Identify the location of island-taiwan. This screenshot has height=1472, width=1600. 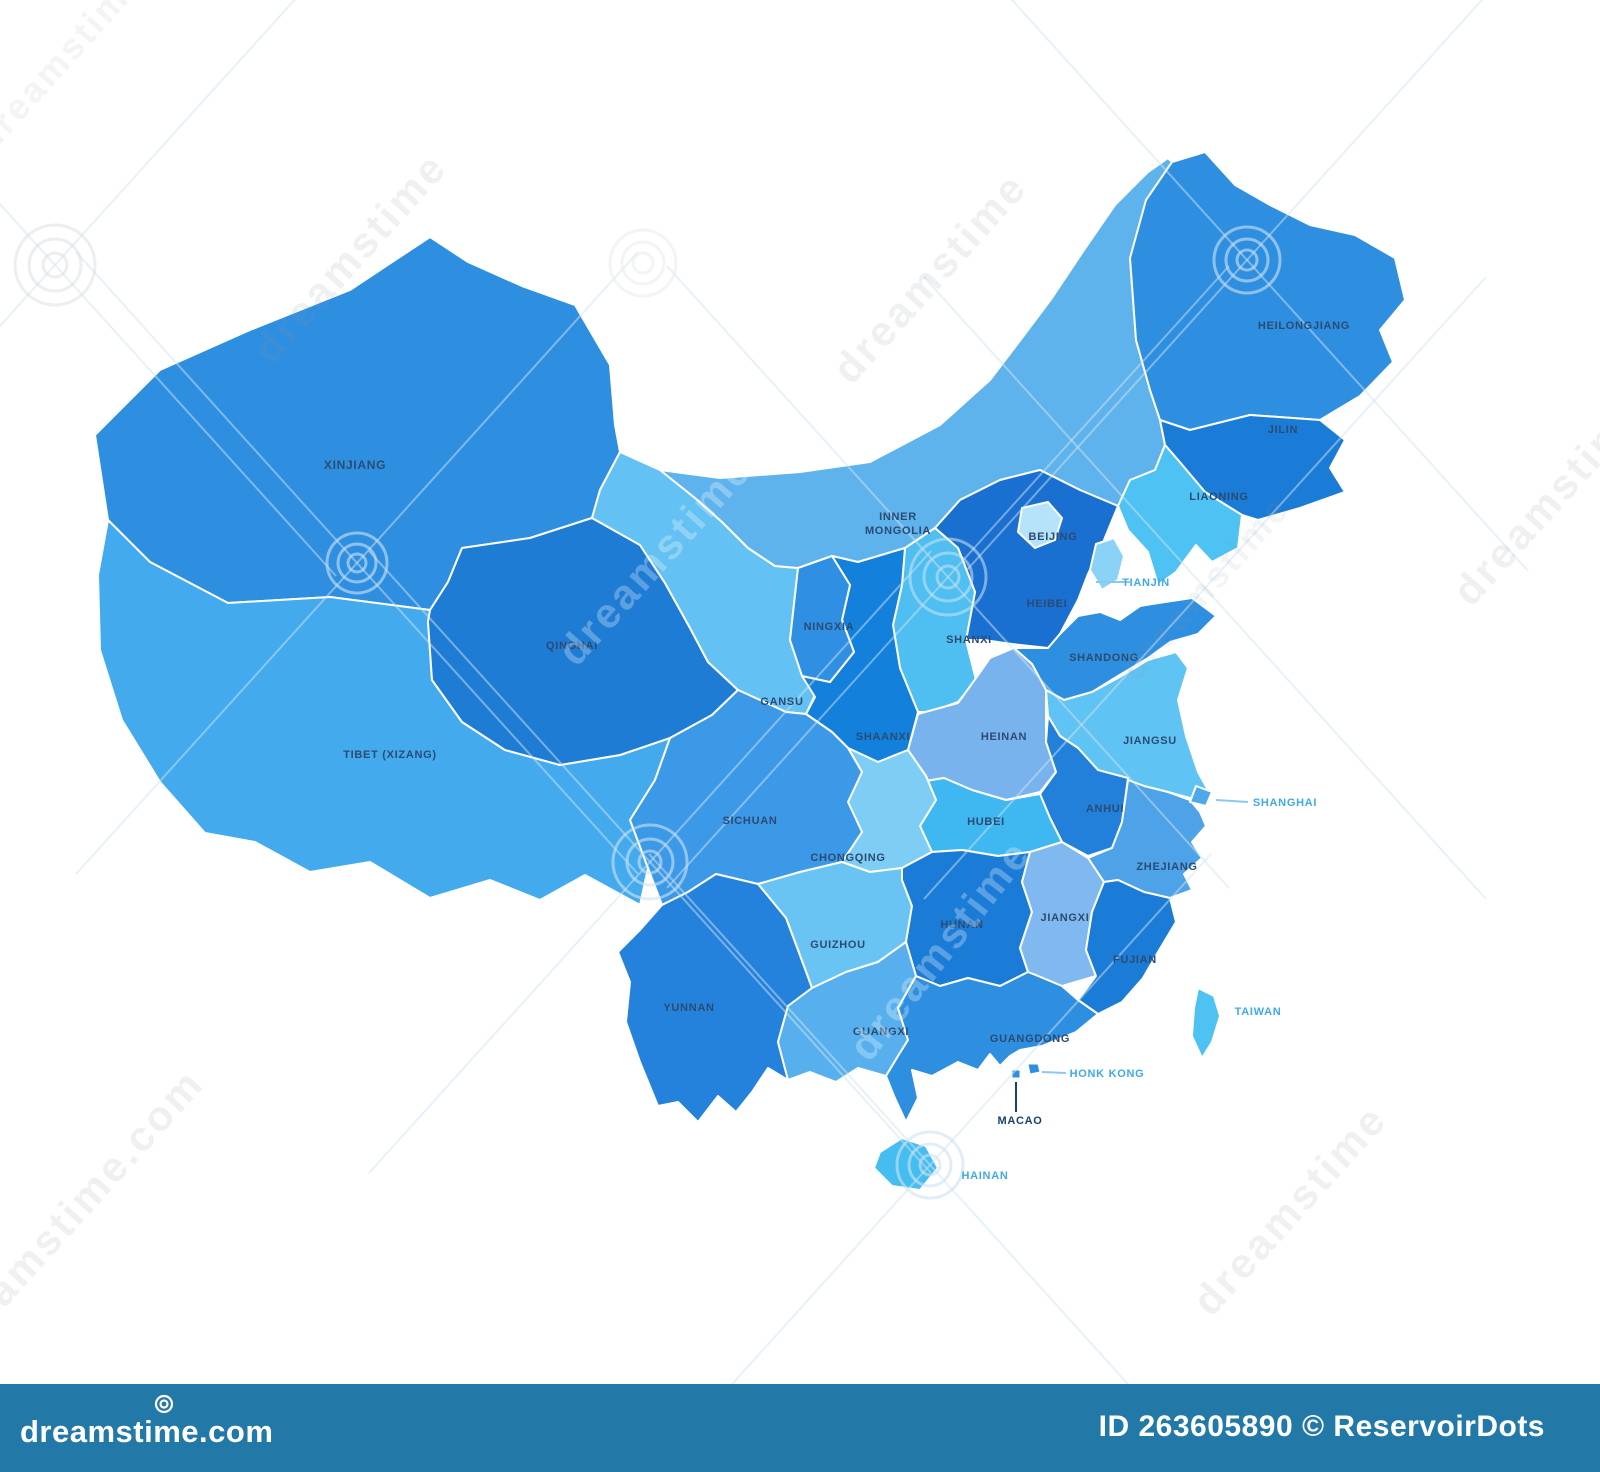
(1206, 1023).